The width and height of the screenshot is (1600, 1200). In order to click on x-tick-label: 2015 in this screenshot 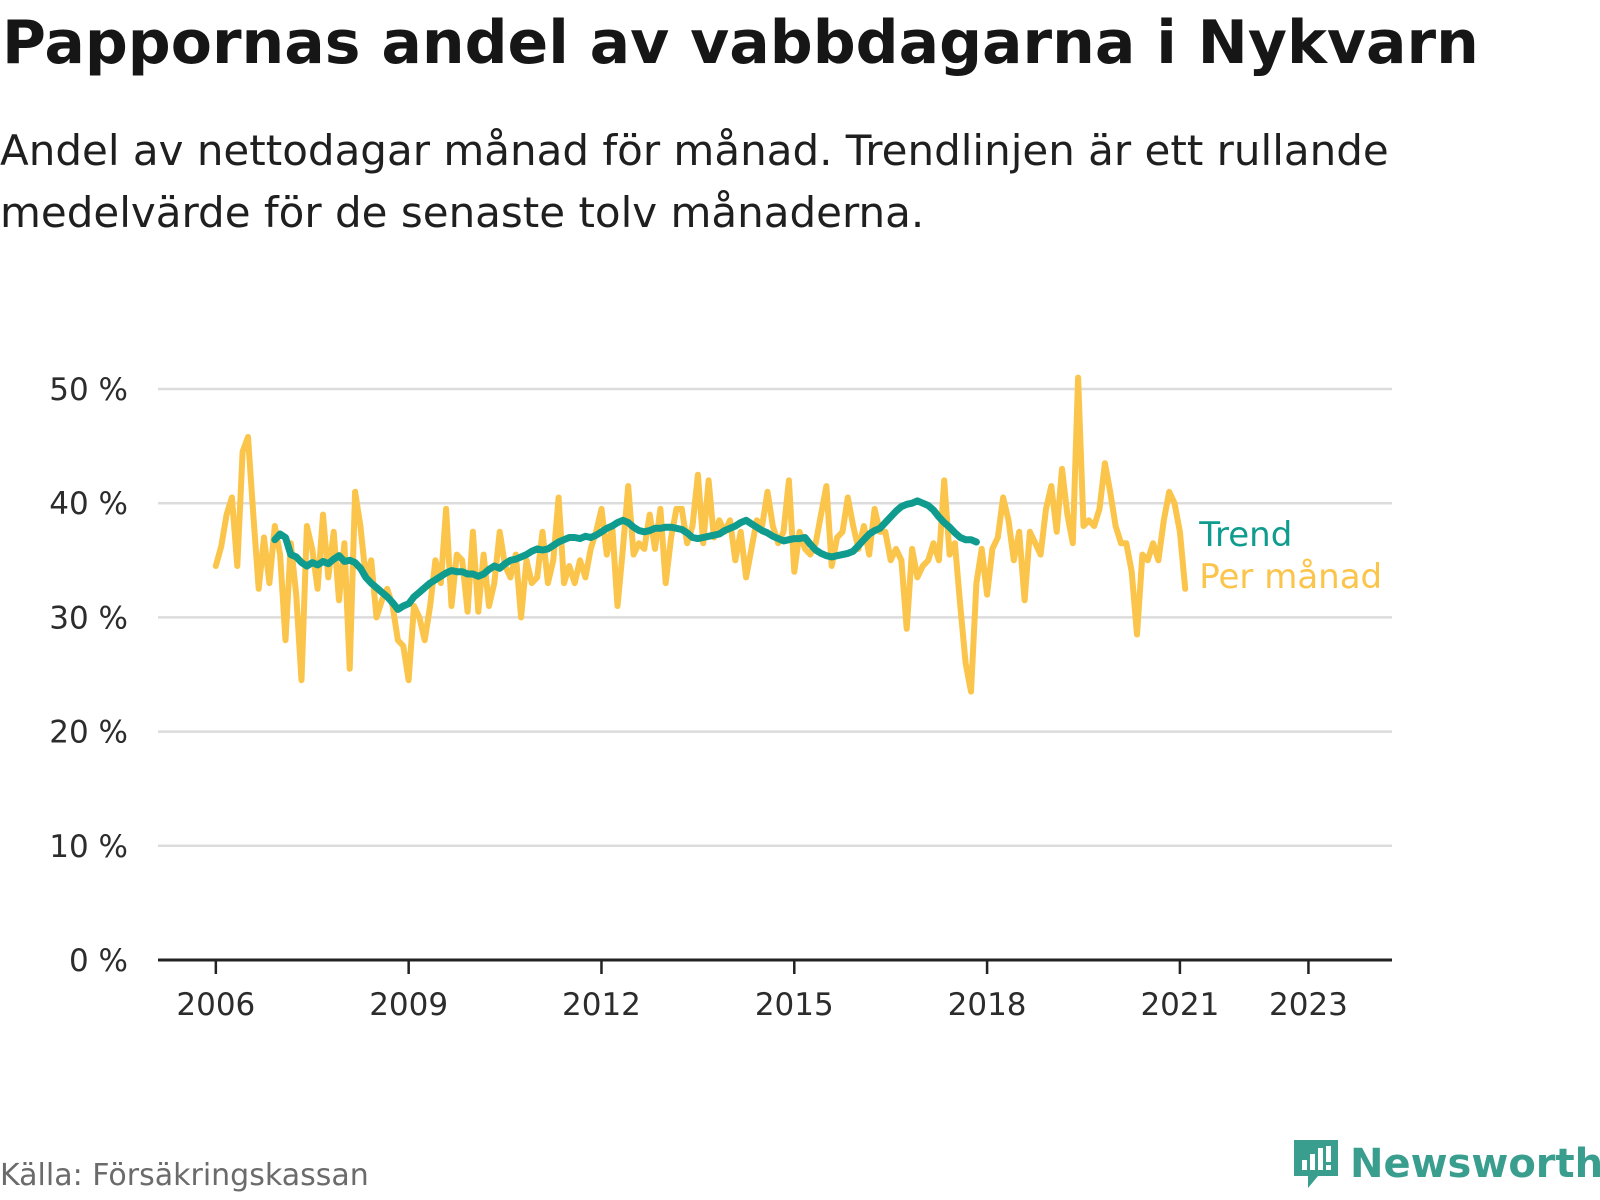, I will do `click(794, 1005)`.